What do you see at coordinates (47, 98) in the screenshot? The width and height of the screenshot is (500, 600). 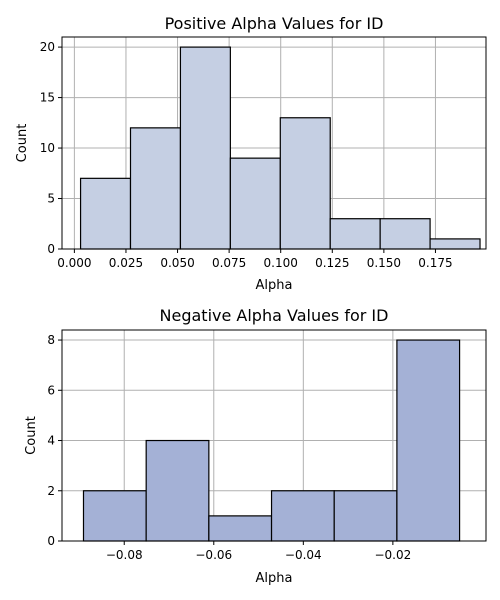 I see `y-tick-label: 15` at bounding box center [47, 98].